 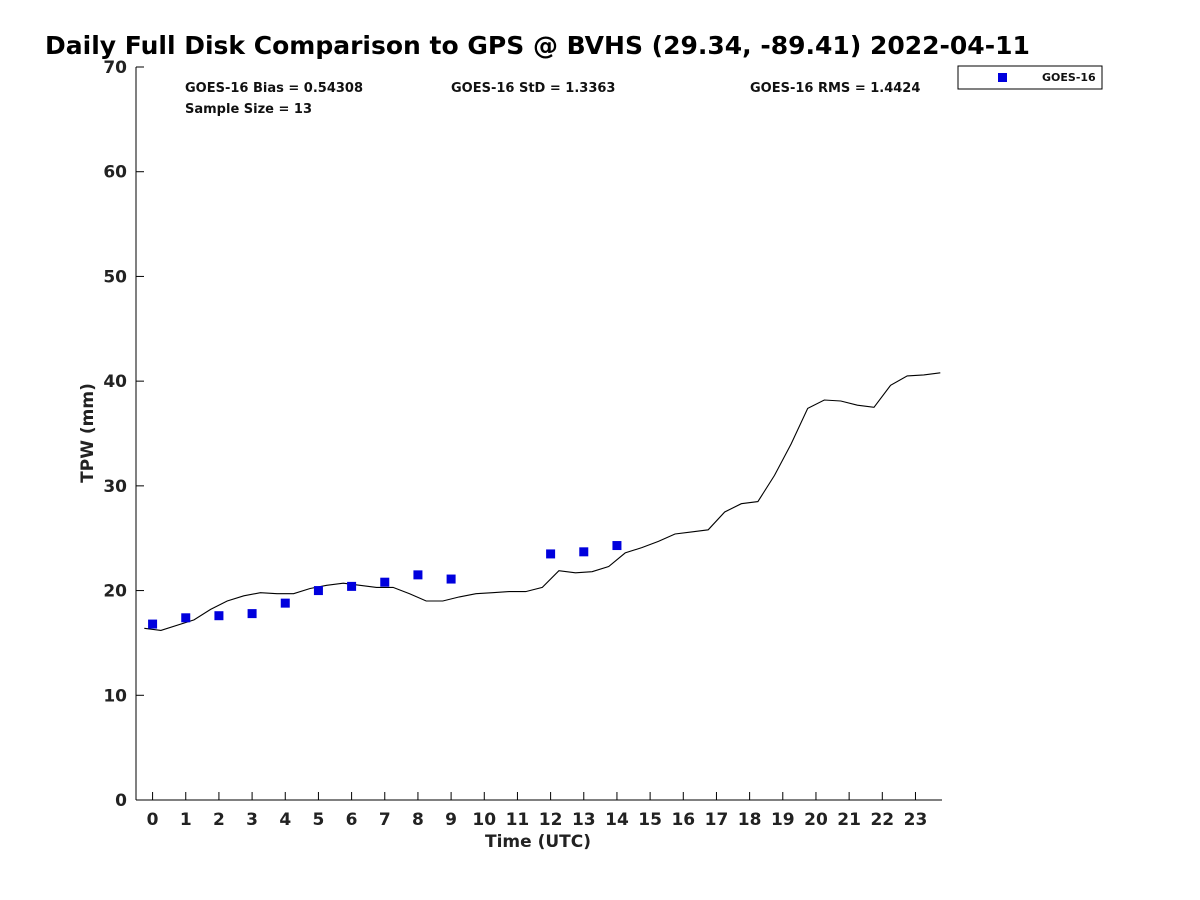 I want to click on x-tick-label: 19, so click(x=783, y=820).